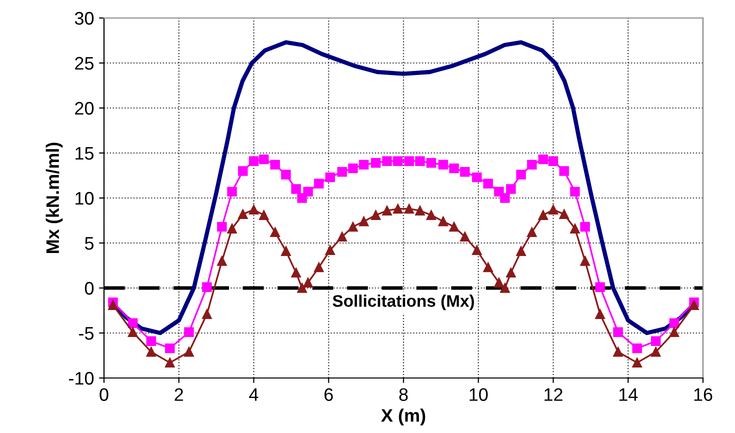 The height and width of the screenshot is (433, 735). Describe the element at coordinates (403, 417) in the screenshot. I see `x-axis-title: X (m)` at that location.